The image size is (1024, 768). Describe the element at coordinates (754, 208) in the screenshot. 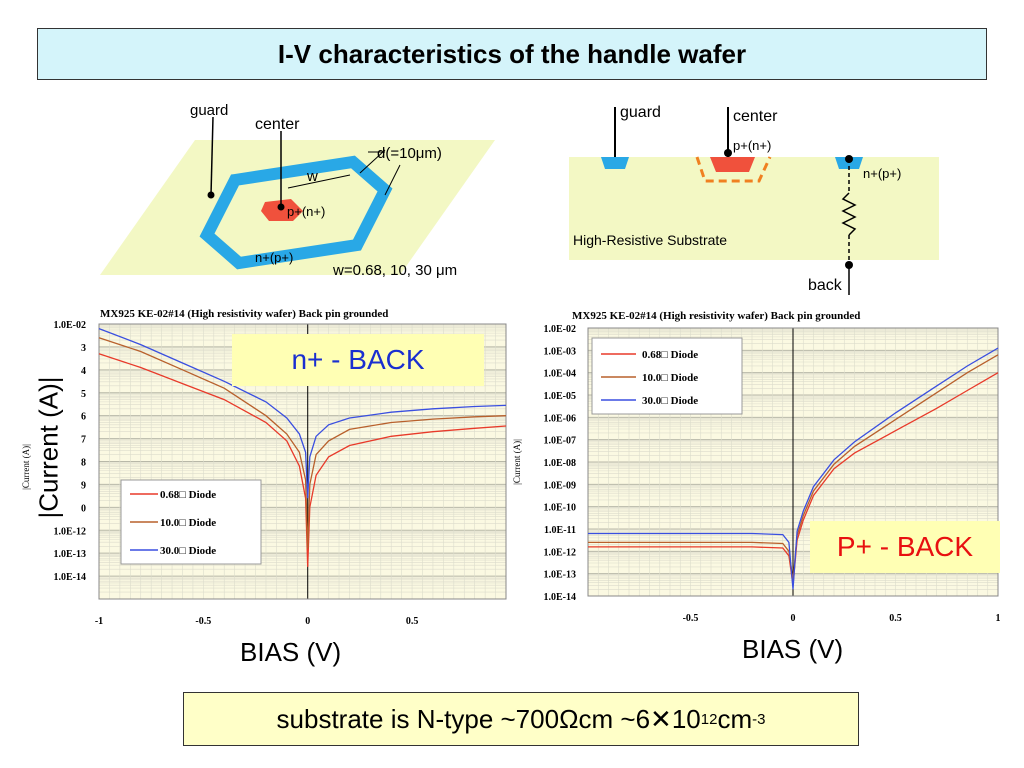

I see `substrate-block` at that location.